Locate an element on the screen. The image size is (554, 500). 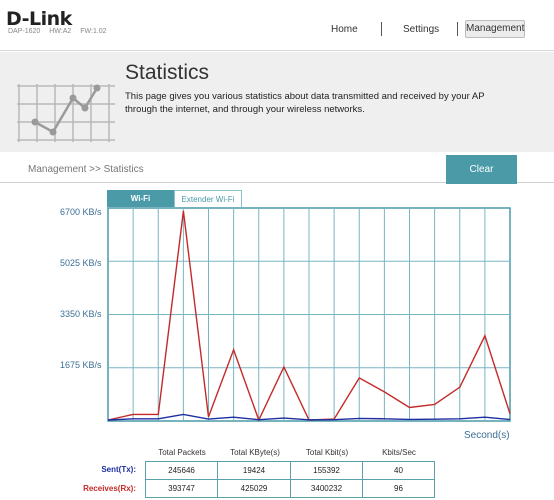
sent-total-packets: 245646 is located at coordinates (181, 470).